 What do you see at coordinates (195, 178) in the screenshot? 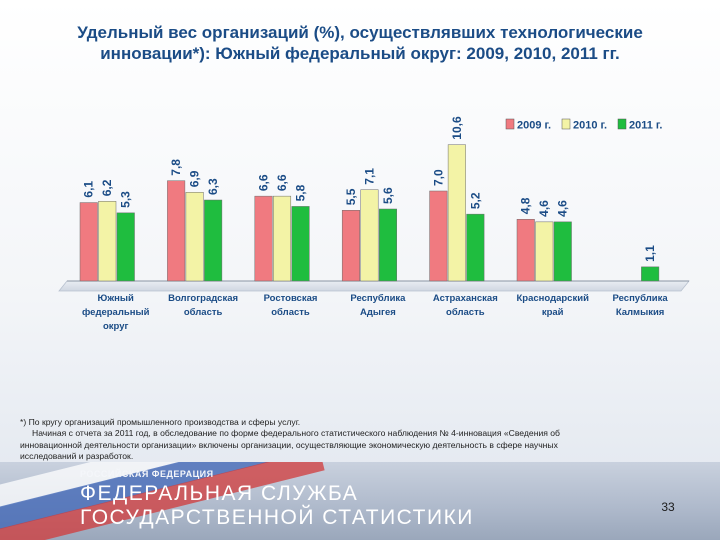
I see `value-label-2-series-2: 6,9` at bounding box center [195, 178].